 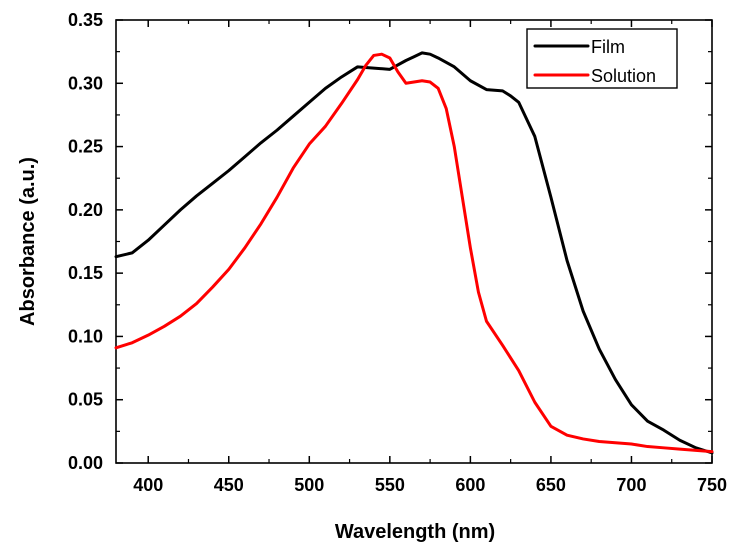 What do you see at coordinates (712, 485) in the screenshot?
I see `x-tick-label: 750` at bounding box center [712, 485].